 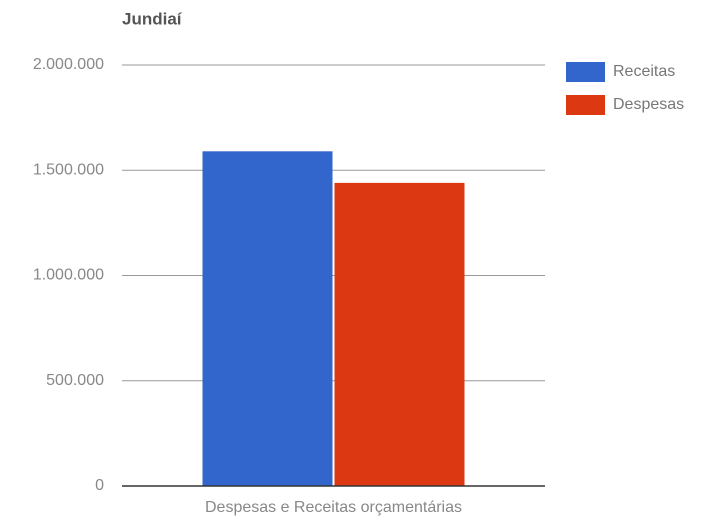 What do you see at coordinates (644, 71) in the screenshot?
I see `legend-label: Receitas` at bounding box center [644, 71].